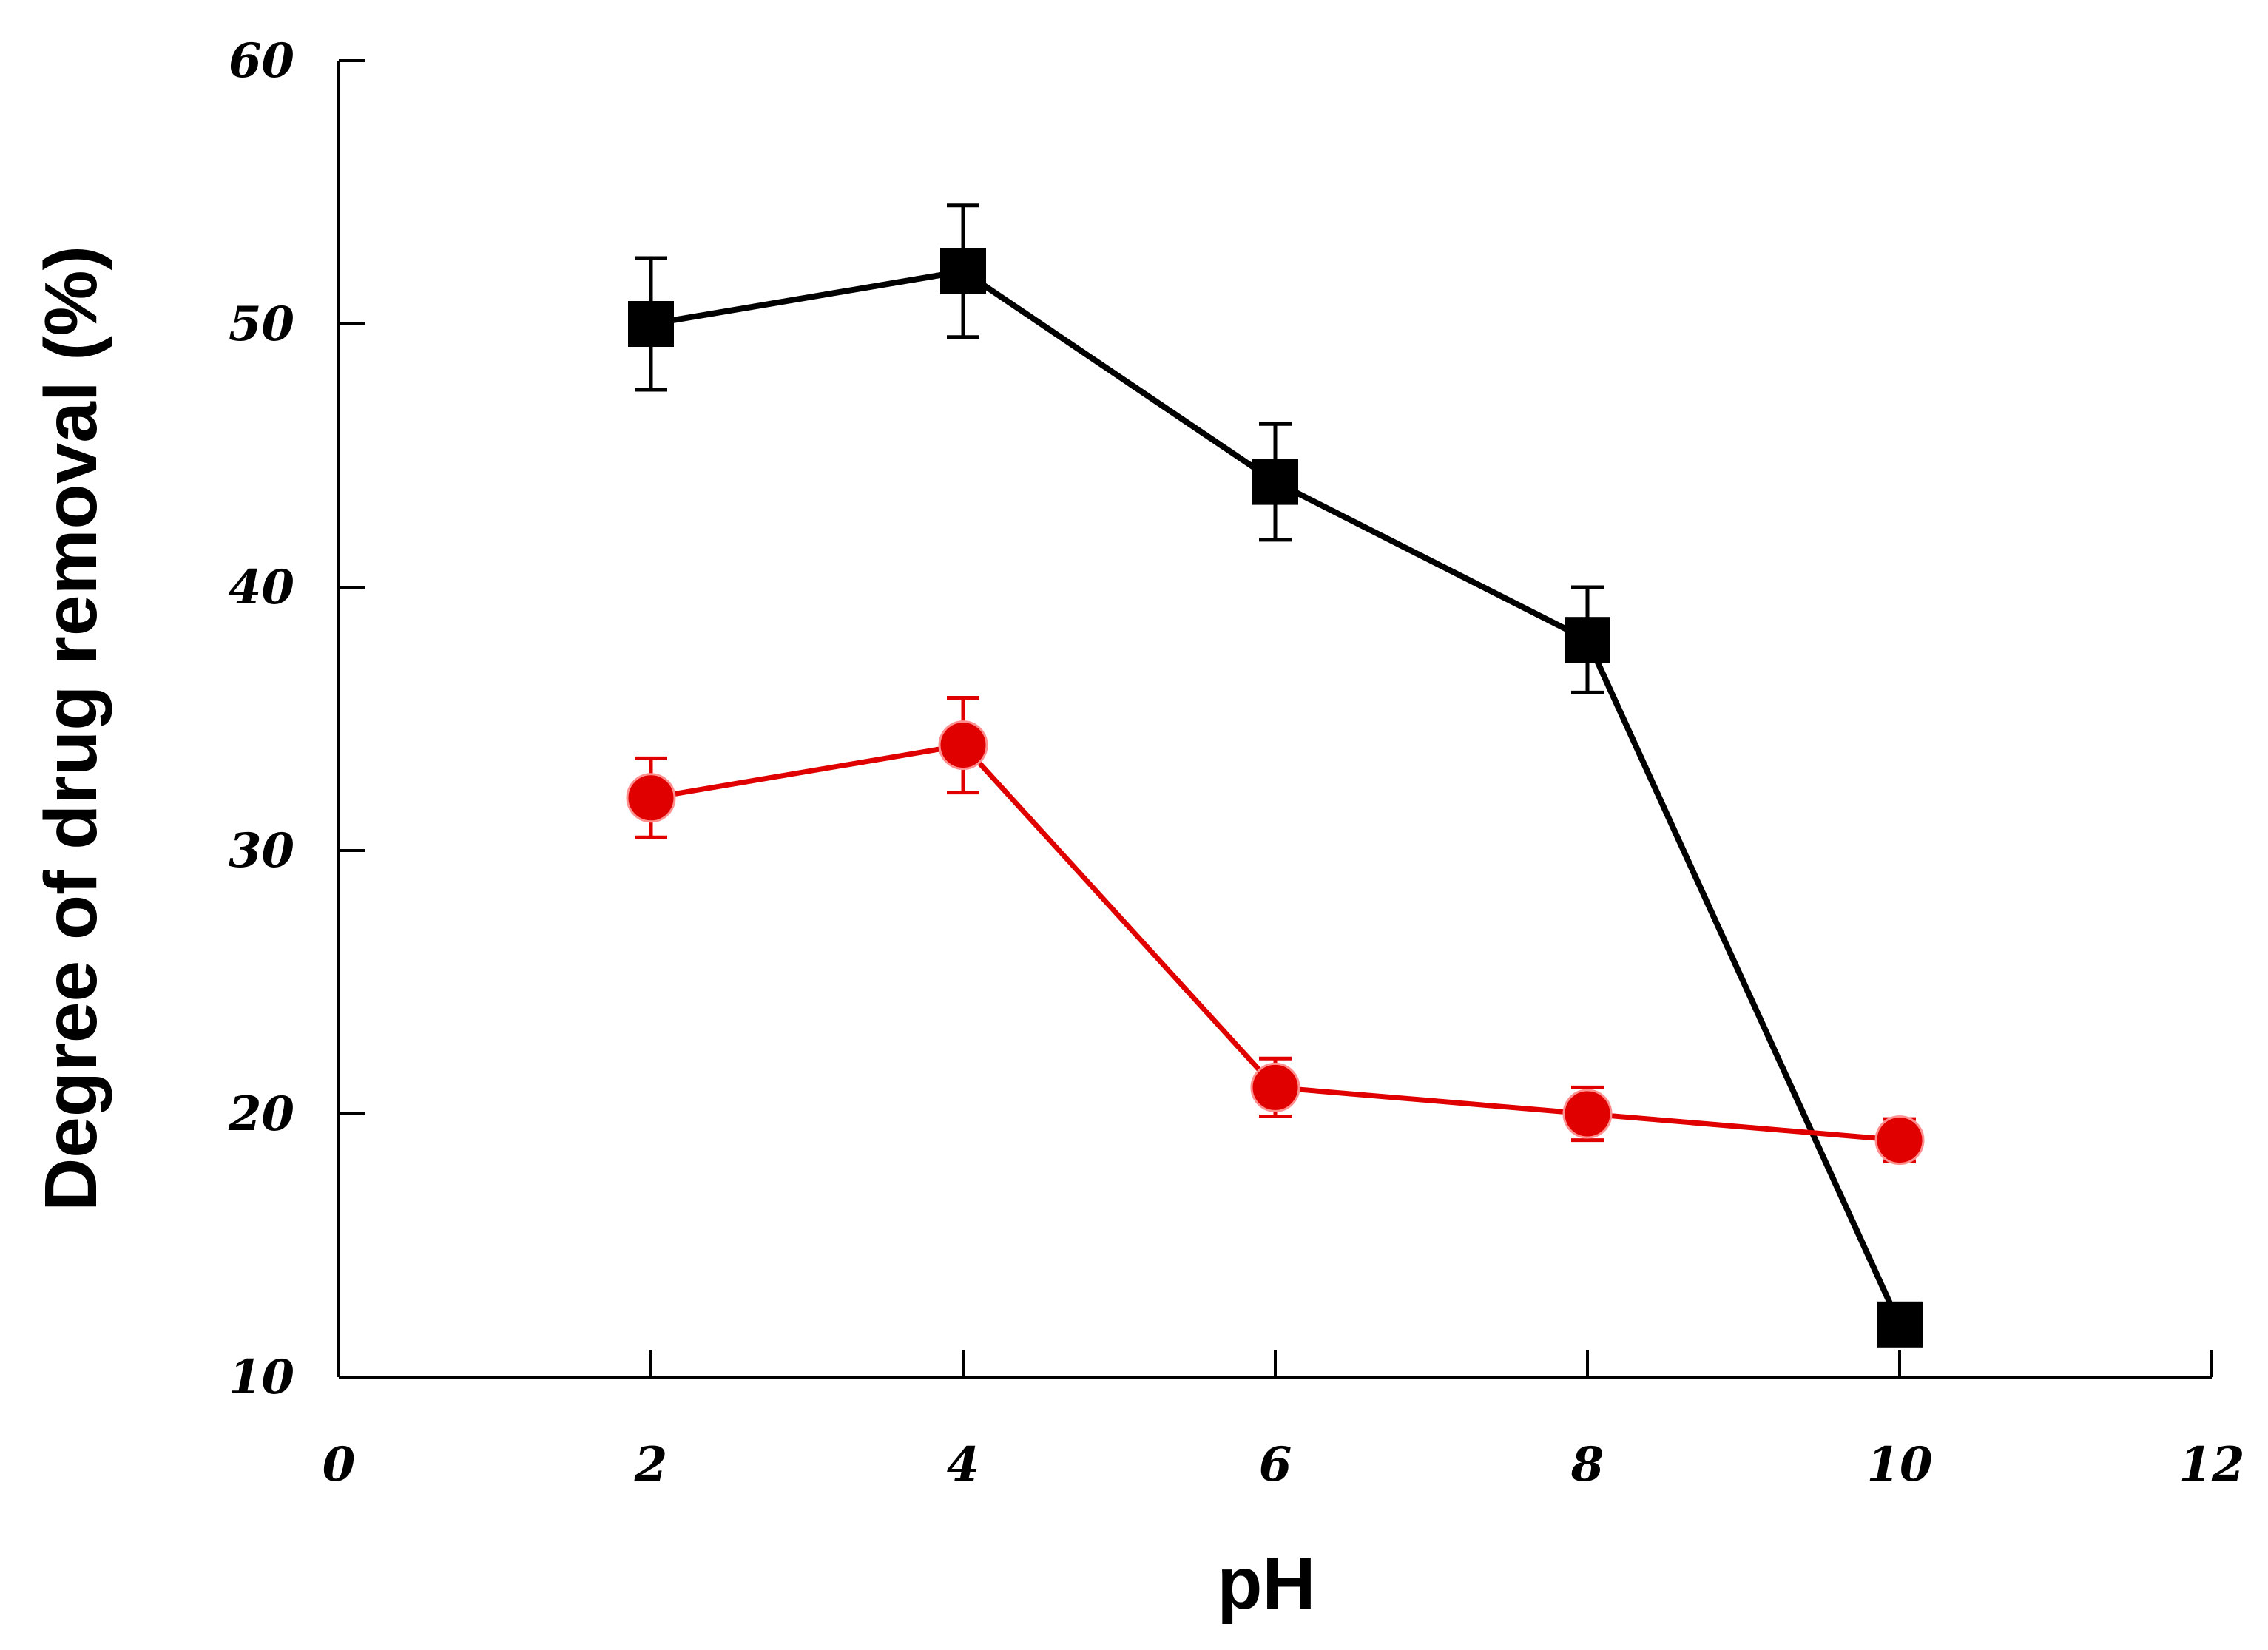 The width and height of the screenshot is (2268, 1650). Describe the element at coordinates (71, 728) in the screenshot. I see `y-axis-title: Degree of drug removal (%)` at that location.